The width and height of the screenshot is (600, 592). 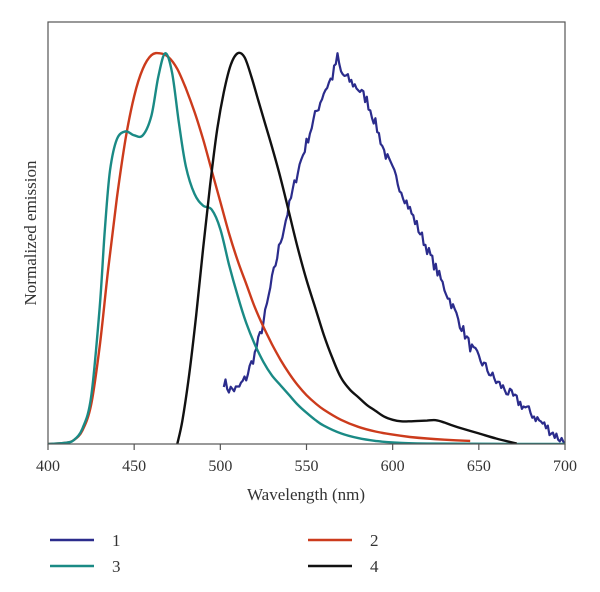 I want to click on x-tick-label: 650, so click(x=479, y=466).